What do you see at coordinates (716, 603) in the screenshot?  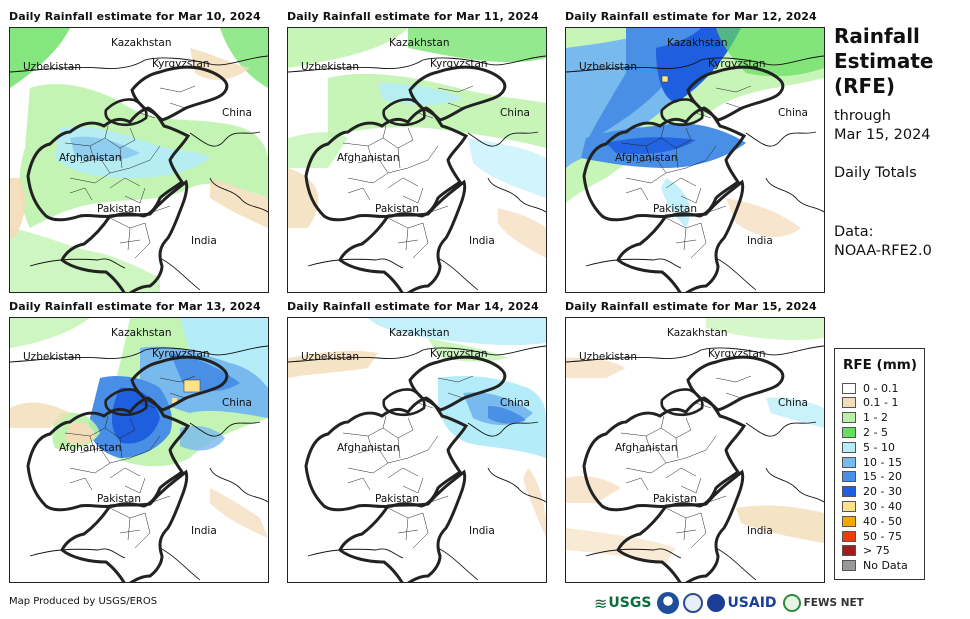 I see `usaid-logo-icon` at bounding box center [716, 603].